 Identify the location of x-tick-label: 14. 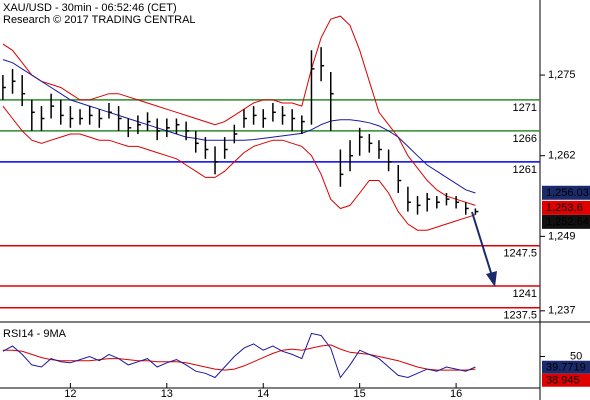
(263, 394).